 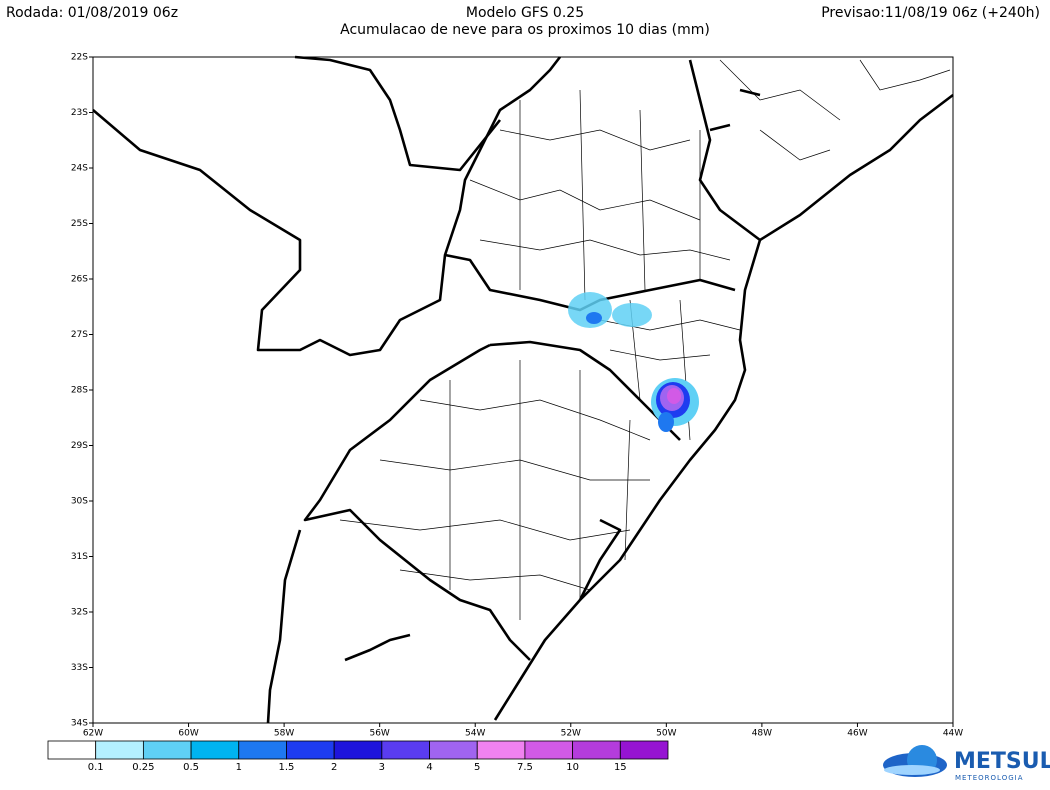 What do you see at coordinates (989, 778) in the screenshot?
I see `logo-tagline: METEOROLOGIA` at bounding box center [989, 778].